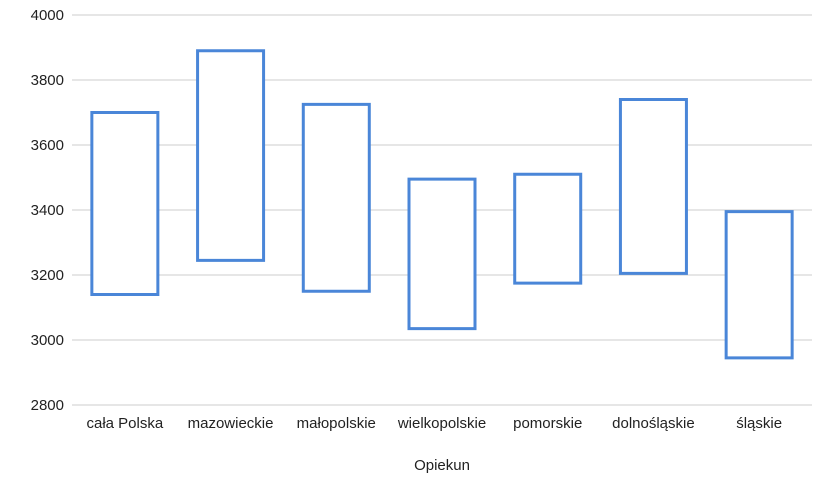  I want to click on y-tick-label: 3800, so click(47, 80).